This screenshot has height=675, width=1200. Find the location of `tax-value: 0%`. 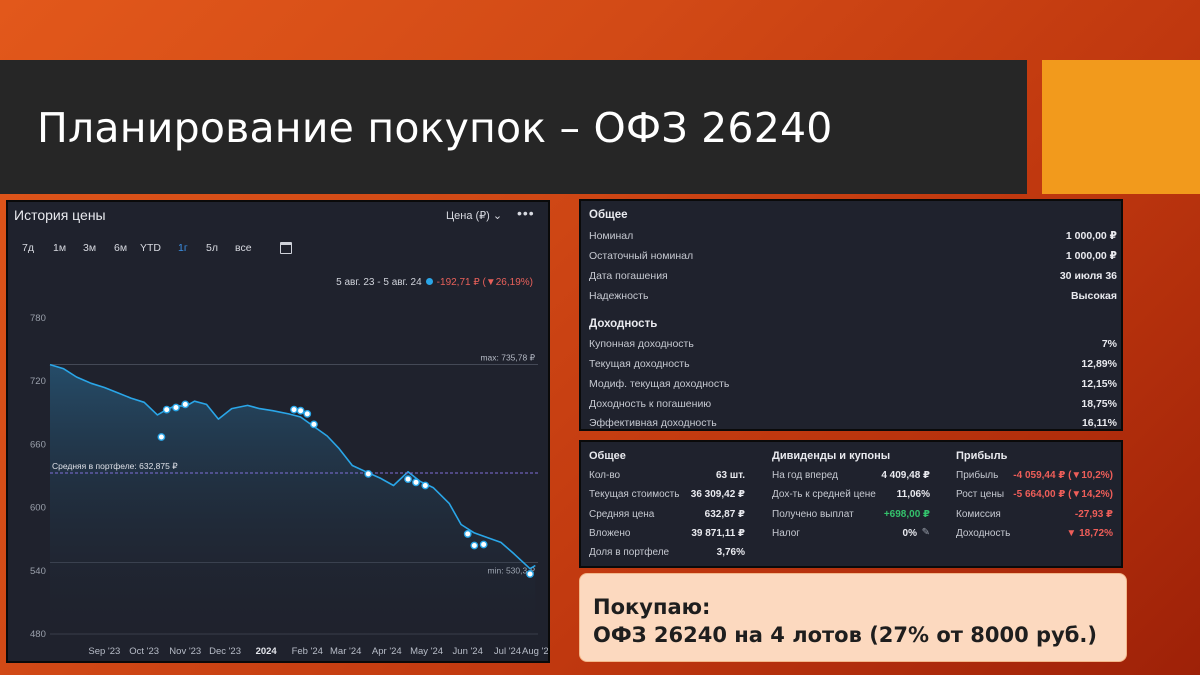

tax-value: 0% is located at coordinates (909, 533).